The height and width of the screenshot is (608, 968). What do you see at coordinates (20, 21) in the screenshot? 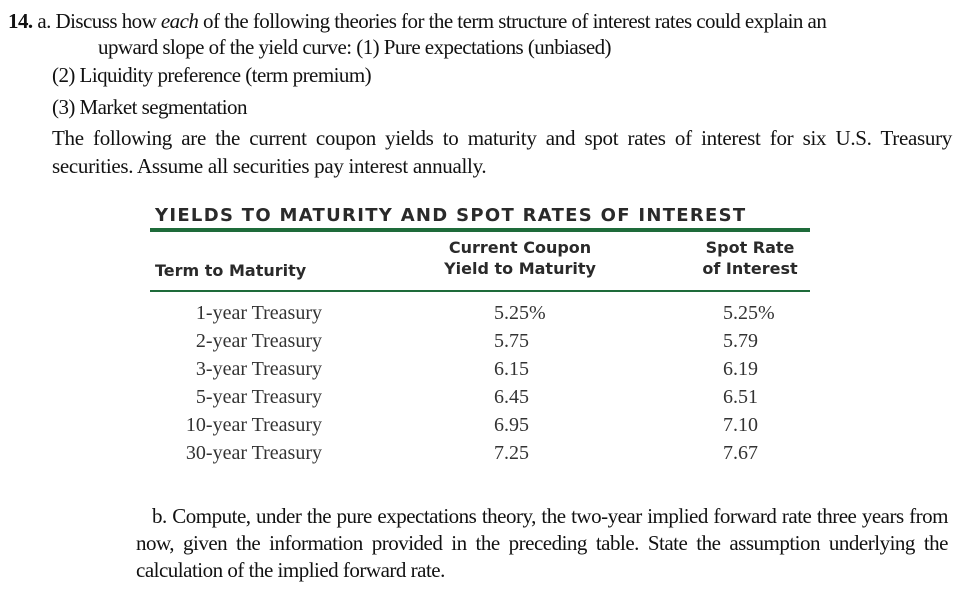
I see `question-number: 14.` at bounding box center [20, 21].